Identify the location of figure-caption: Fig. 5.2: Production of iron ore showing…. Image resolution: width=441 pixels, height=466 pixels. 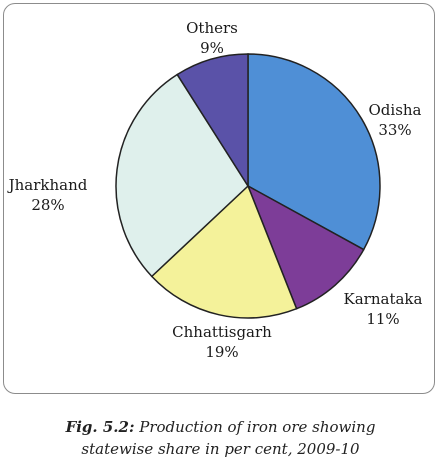
(220, 438).